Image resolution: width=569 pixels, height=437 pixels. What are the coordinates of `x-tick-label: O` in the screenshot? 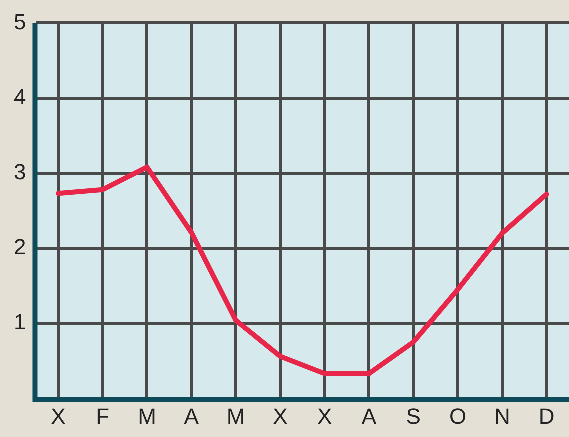 It's located at (458, 416).